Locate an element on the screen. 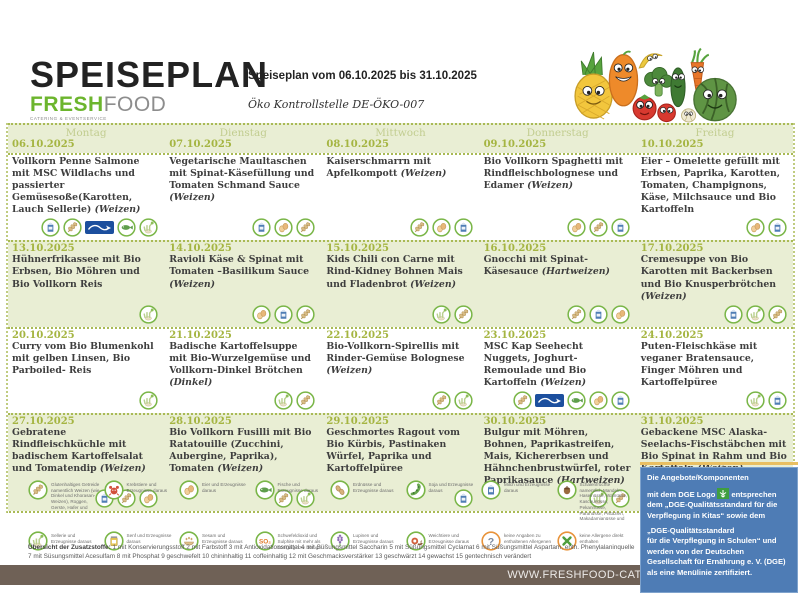 Image resolution: width=800 pixels, height=595 pixels. menu-date: 16.10.2025 is located at coordinates (515, 249).